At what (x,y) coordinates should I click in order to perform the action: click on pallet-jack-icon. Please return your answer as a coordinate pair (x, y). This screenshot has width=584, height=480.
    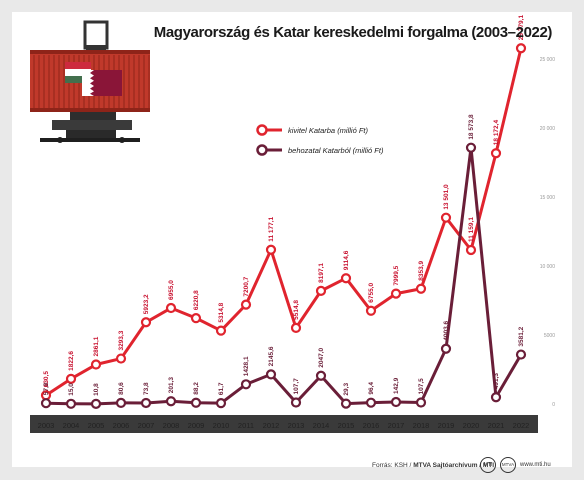
    Looking at the image, I should click on (90, 127).